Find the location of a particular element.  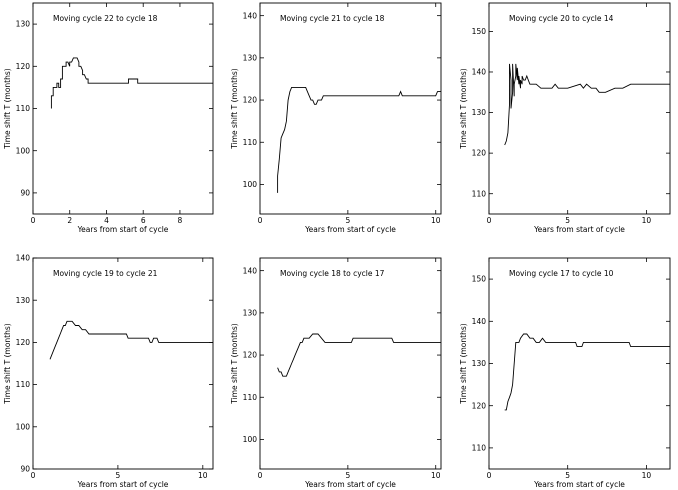

chart-title: Moving cycle 17 to cycle 10 is located at coordinates (561, 273).